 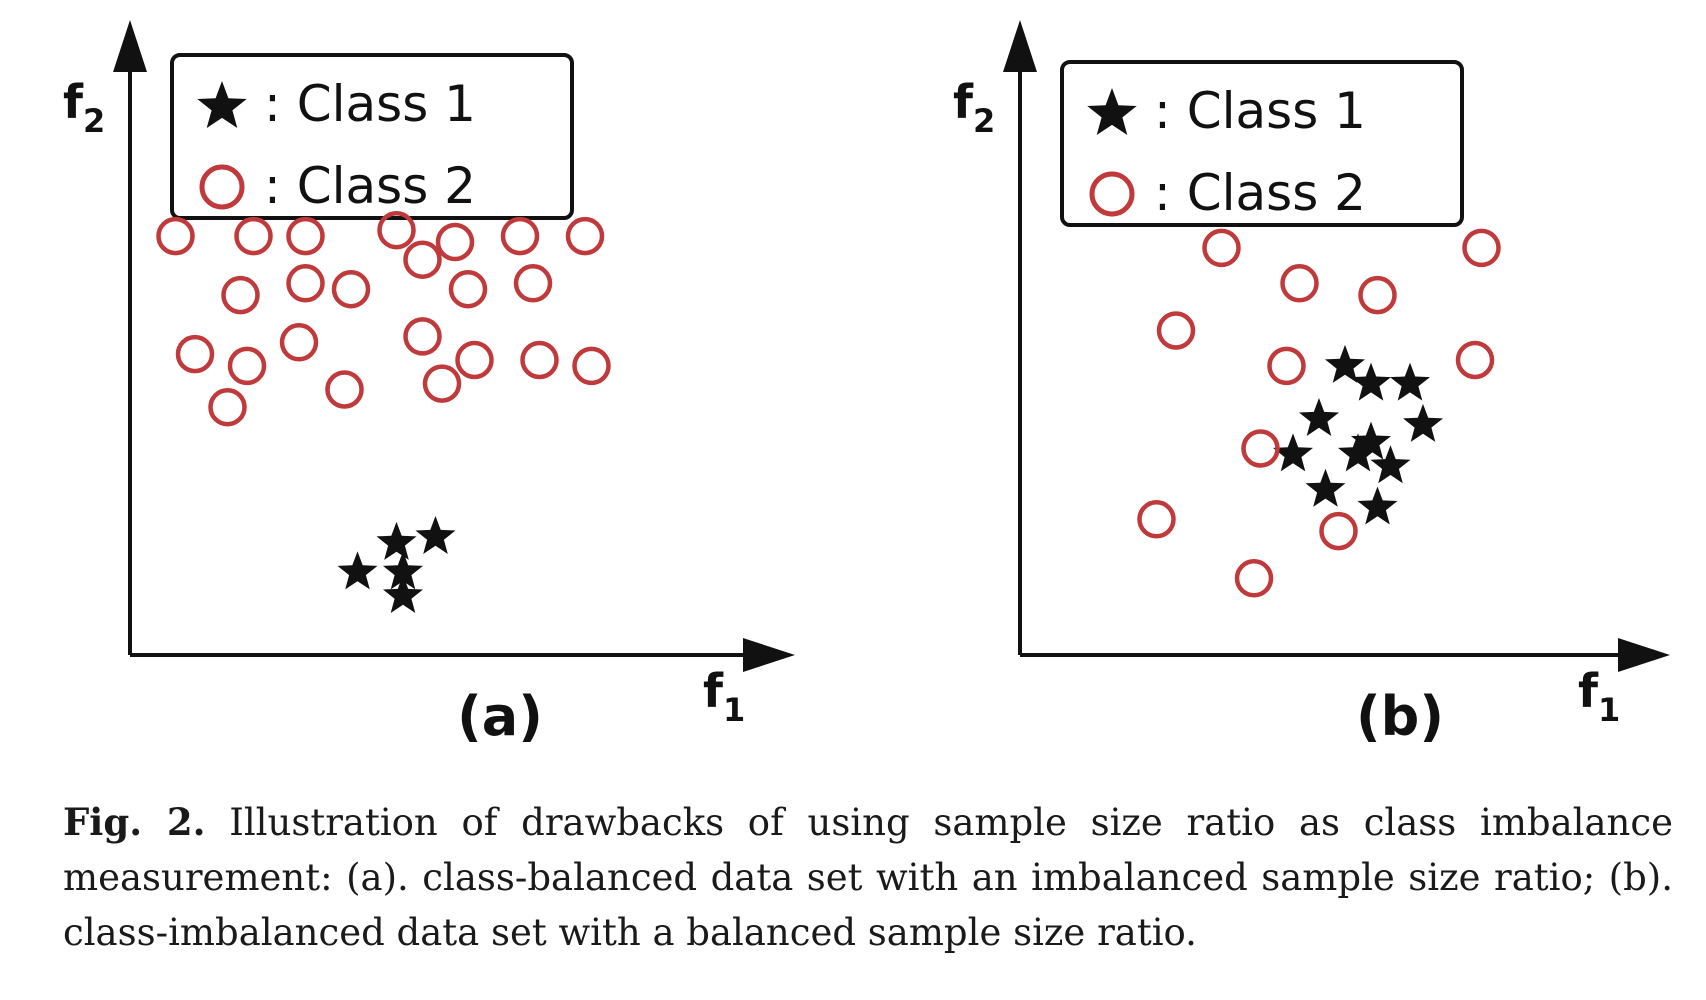 I want to click on panel-label: (a), so click(x=500, y=716).